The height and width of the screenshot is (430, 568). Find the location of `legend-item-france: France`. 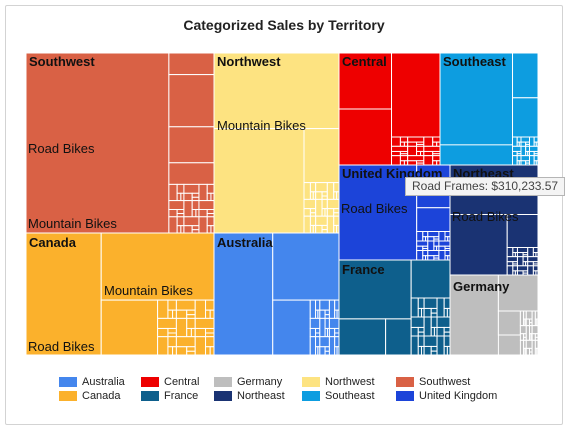

legend-item-france: France is located at coordinates (169, 396).